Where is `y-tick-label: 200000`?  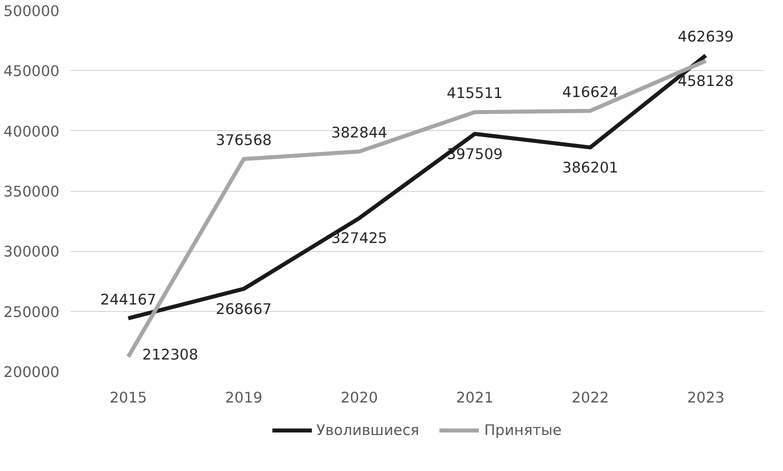 y-tick-label: 200000 is located at coordinates (32, 372).